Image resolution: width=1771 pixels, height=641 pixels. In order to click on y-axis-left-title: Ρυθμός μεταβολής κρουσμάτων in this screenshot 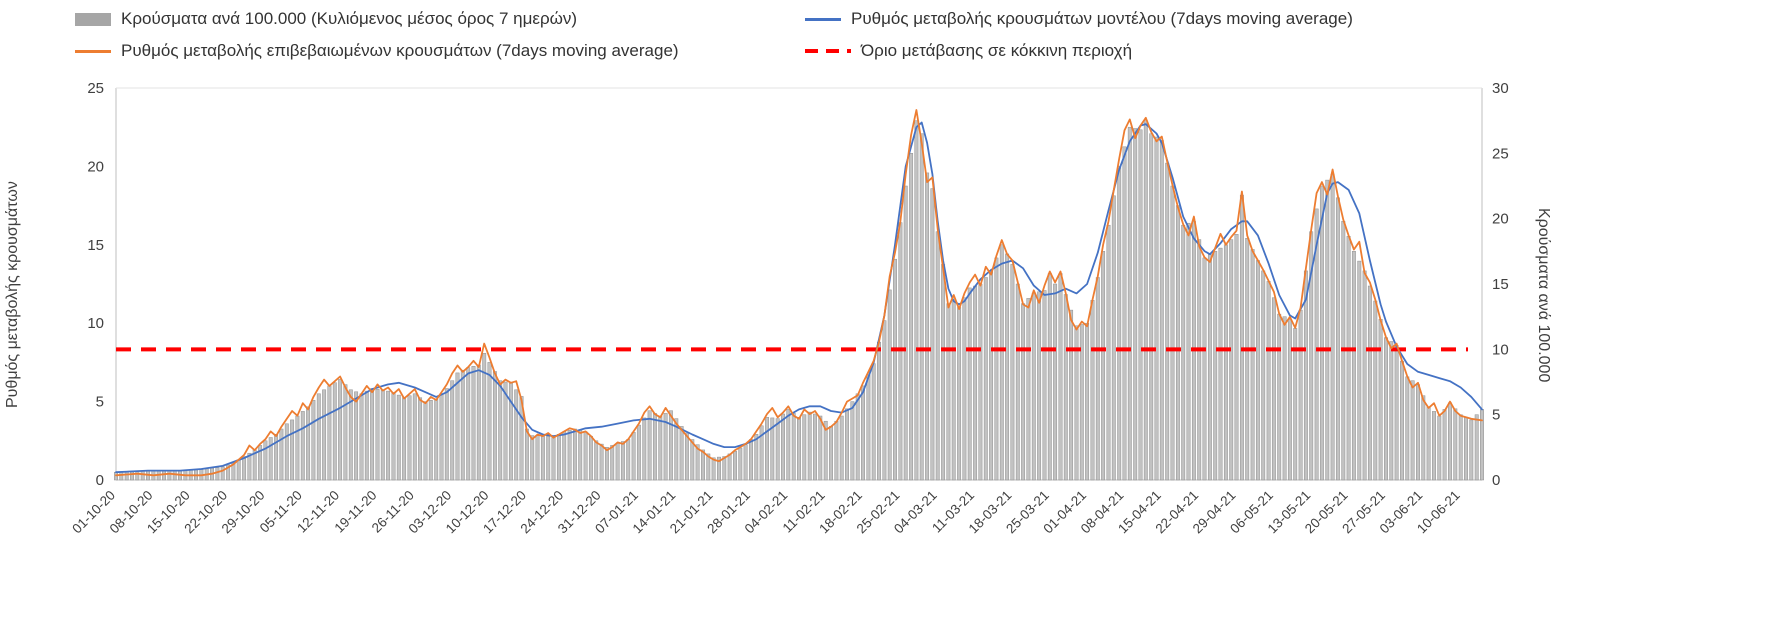, I will do `click(12, 295)`.